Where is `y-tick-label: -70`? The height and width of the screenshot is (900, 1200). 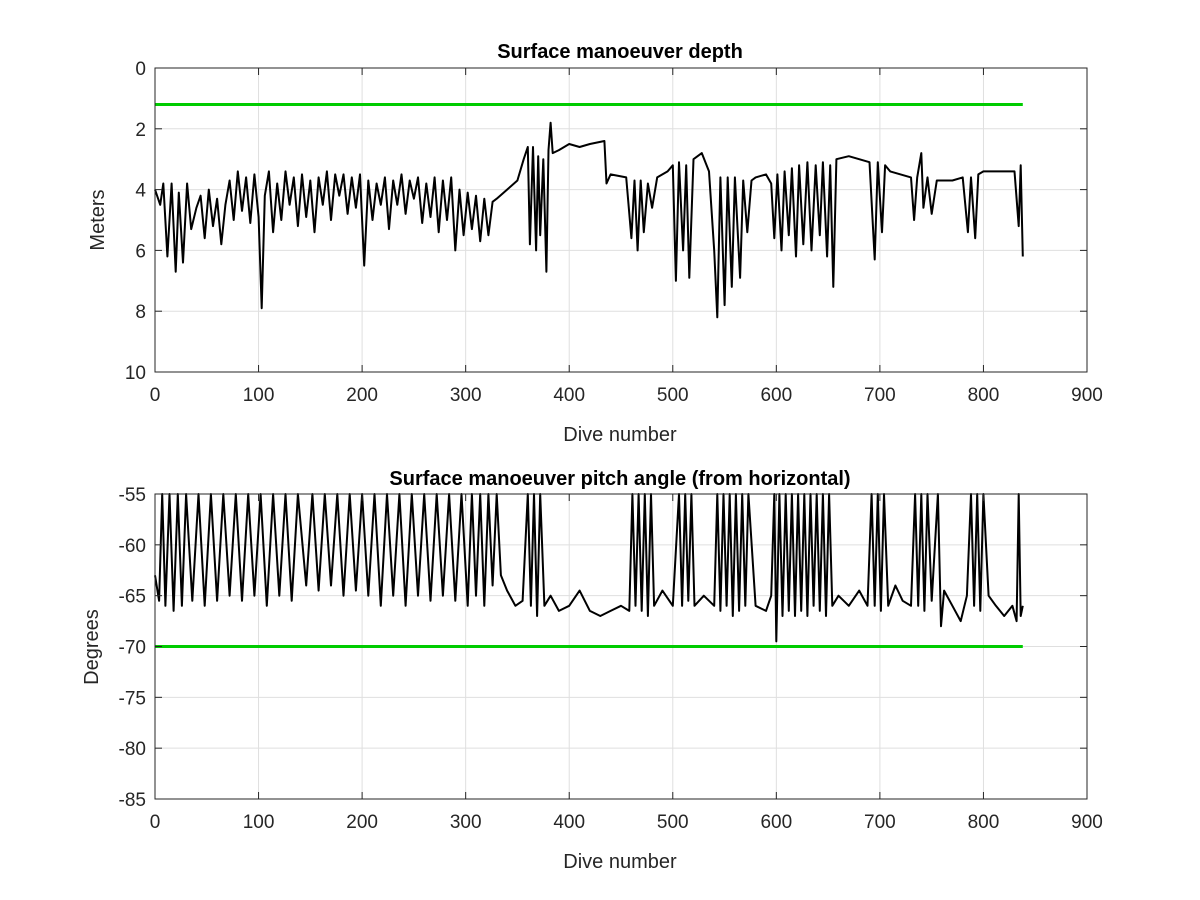
y-tick-label: -70 is located at coordinates (132, 648).